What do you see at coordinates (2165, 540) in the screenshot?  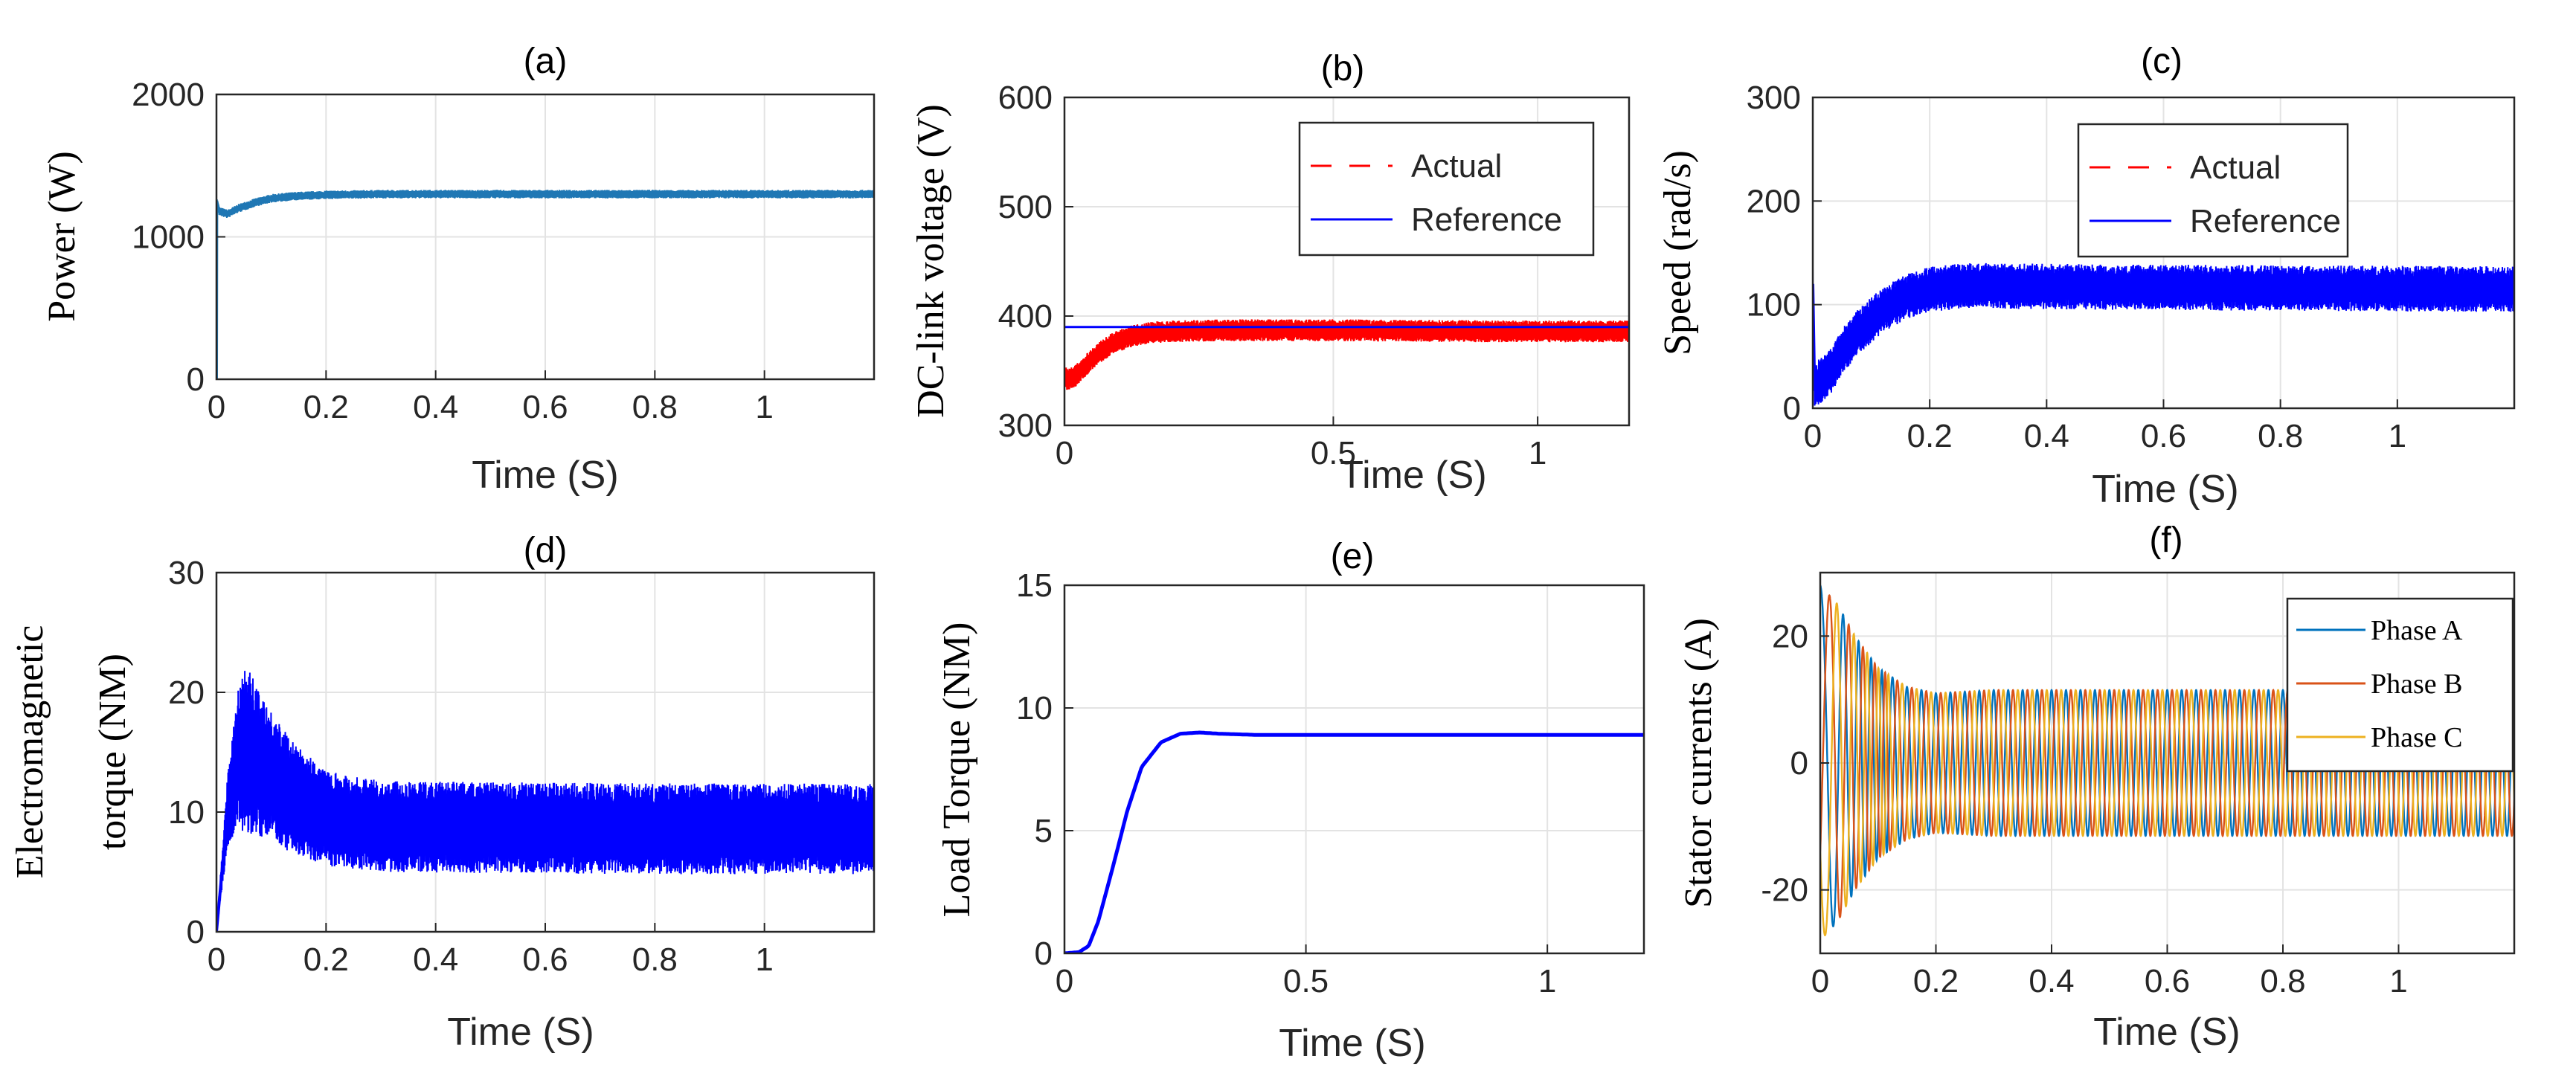 I see `panel-title: (f)` at bounding box center [2165, 540].